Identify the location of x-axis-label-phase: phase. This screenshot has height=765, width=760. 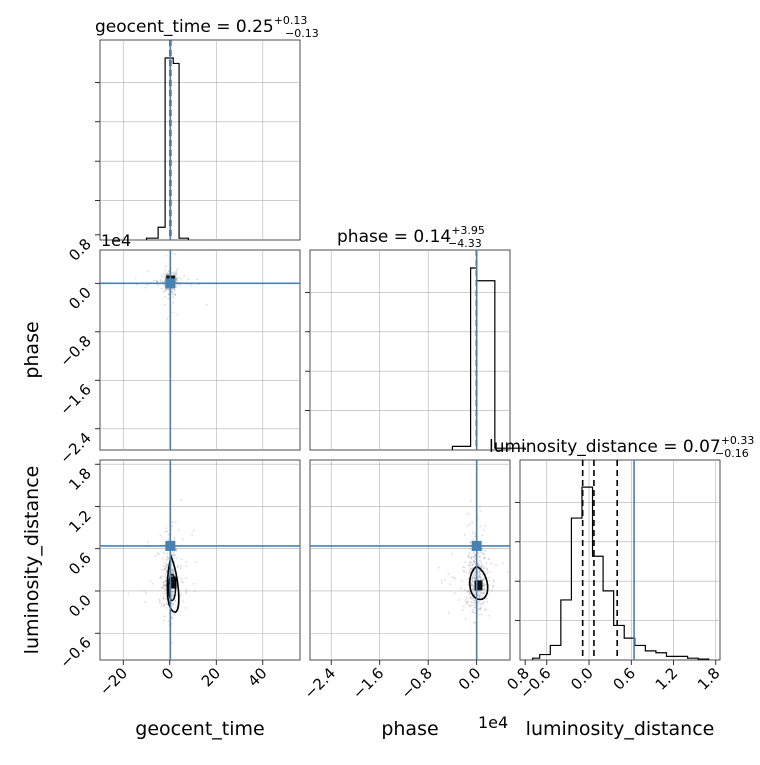
(409, 729).